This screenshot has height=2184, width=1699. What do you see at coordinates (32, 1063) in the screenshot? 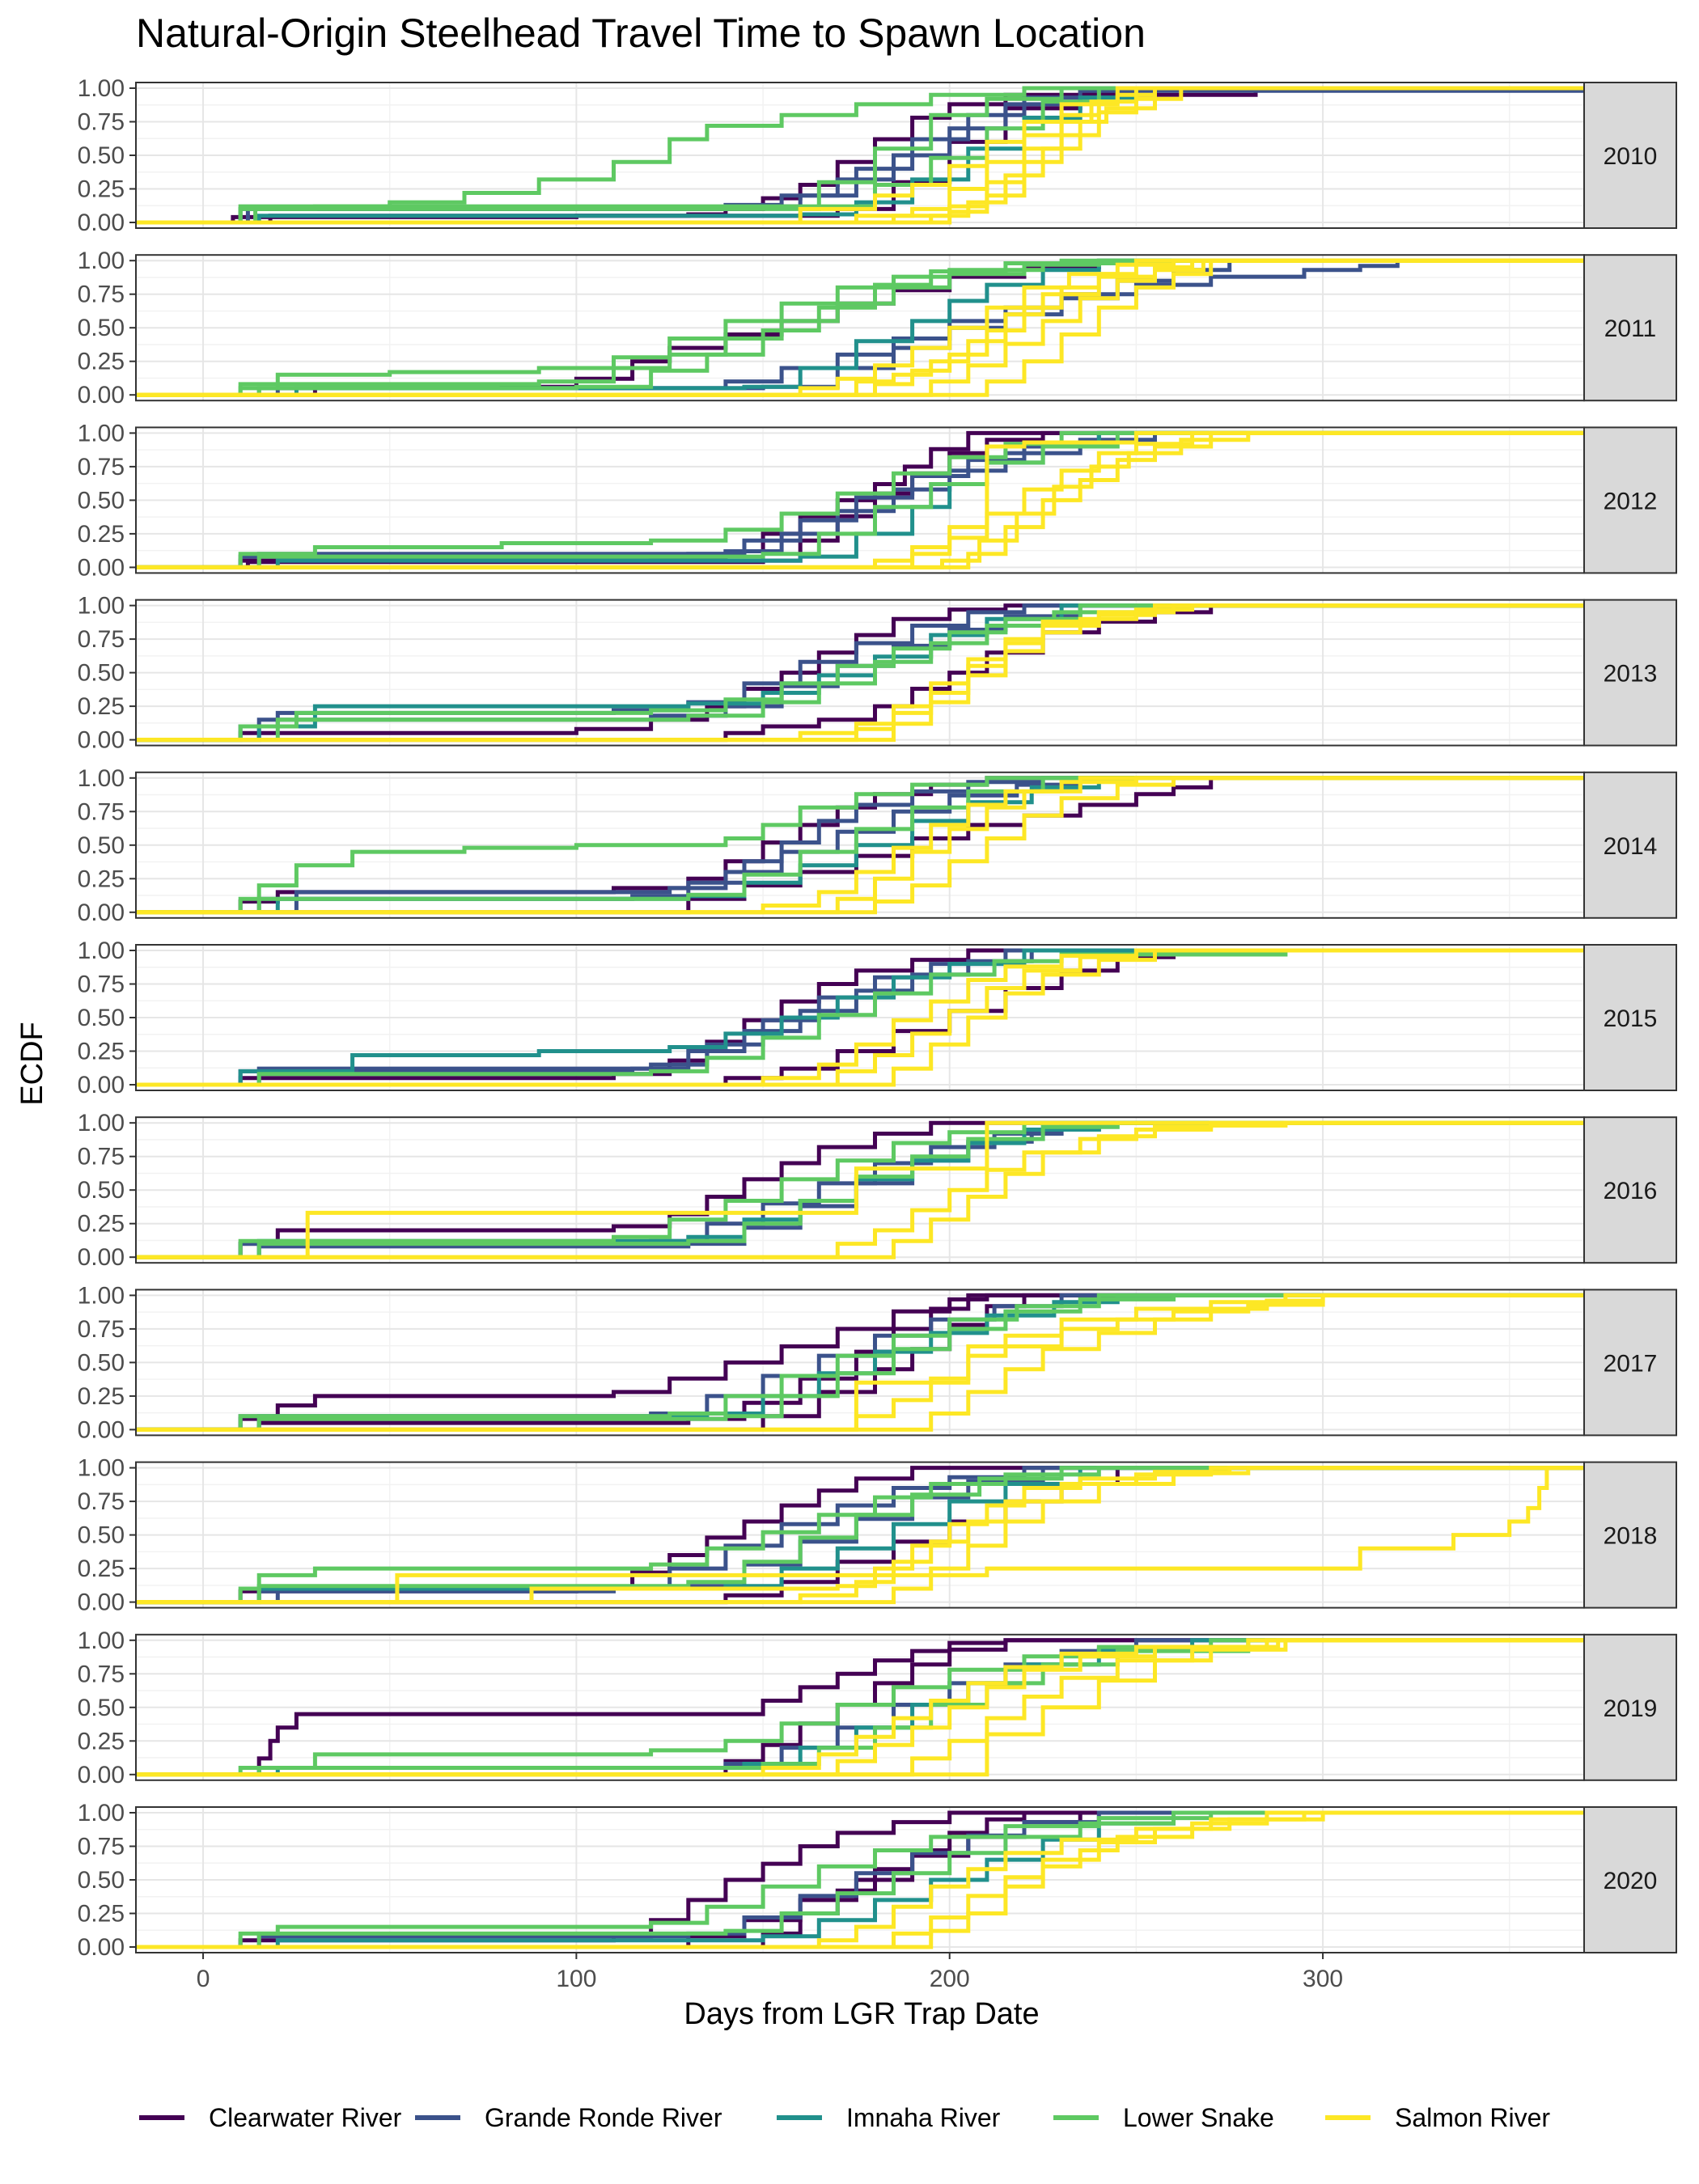
I see `y-axis-title: ECDF` at bounding box center [32, 1063].